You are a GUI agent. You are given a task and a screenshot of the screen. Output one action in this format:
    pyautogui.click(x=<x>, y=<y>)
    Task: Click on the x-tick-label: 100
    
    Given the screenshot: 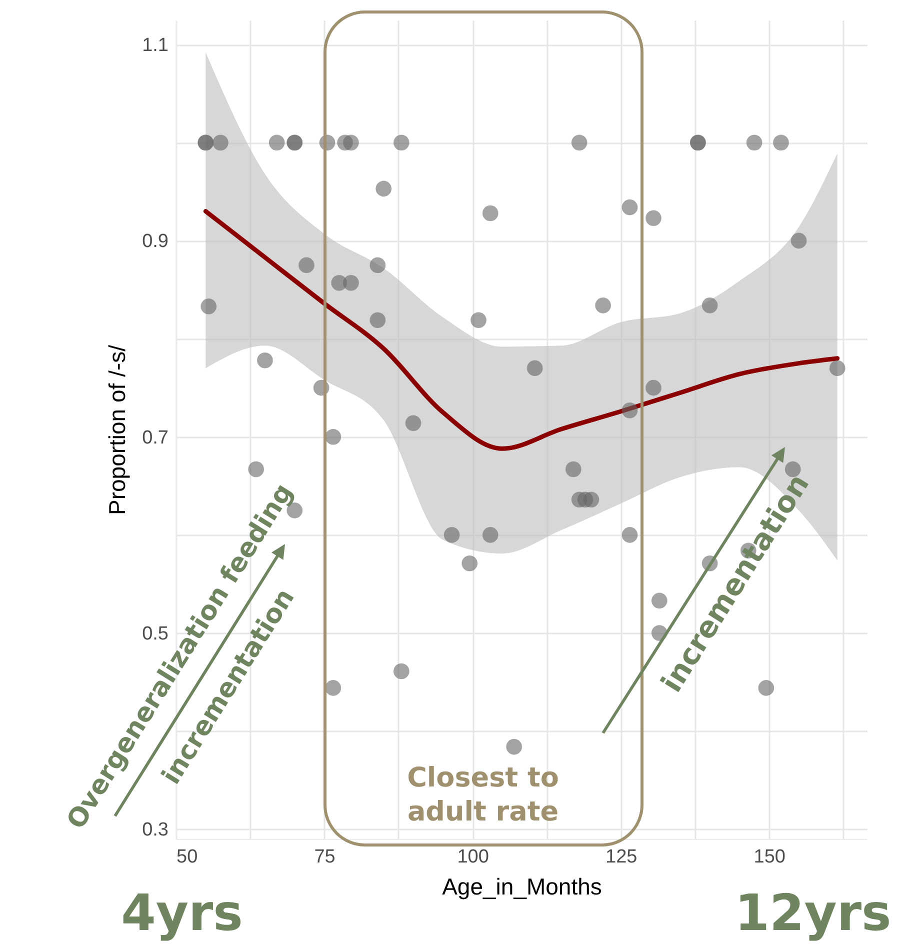 What is the action you would take?
    pyautogui.click(x=473, y=857)
    